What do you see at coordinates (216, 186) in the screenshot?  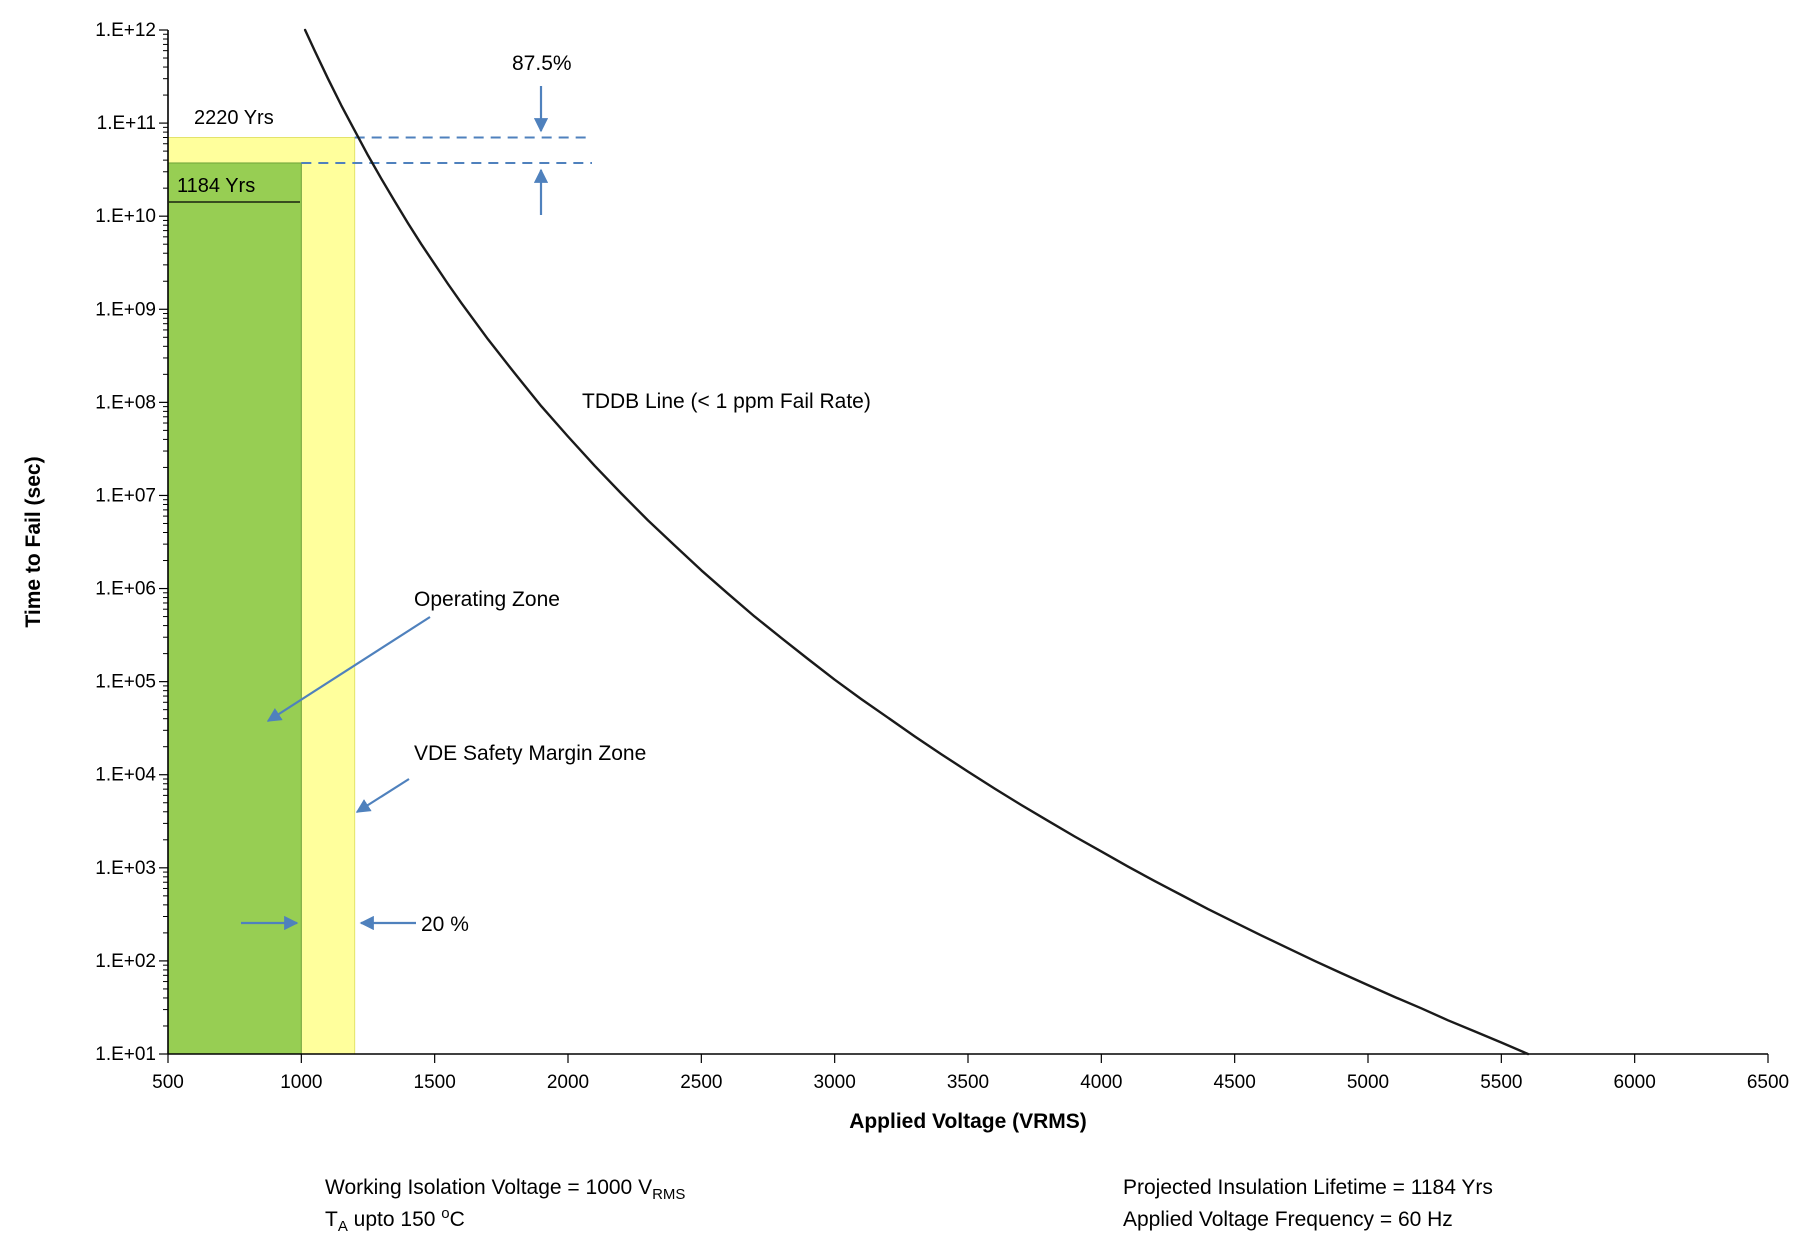 I see `zone-label-1184: 1184 Yrs` at bounding box center [216, 186].